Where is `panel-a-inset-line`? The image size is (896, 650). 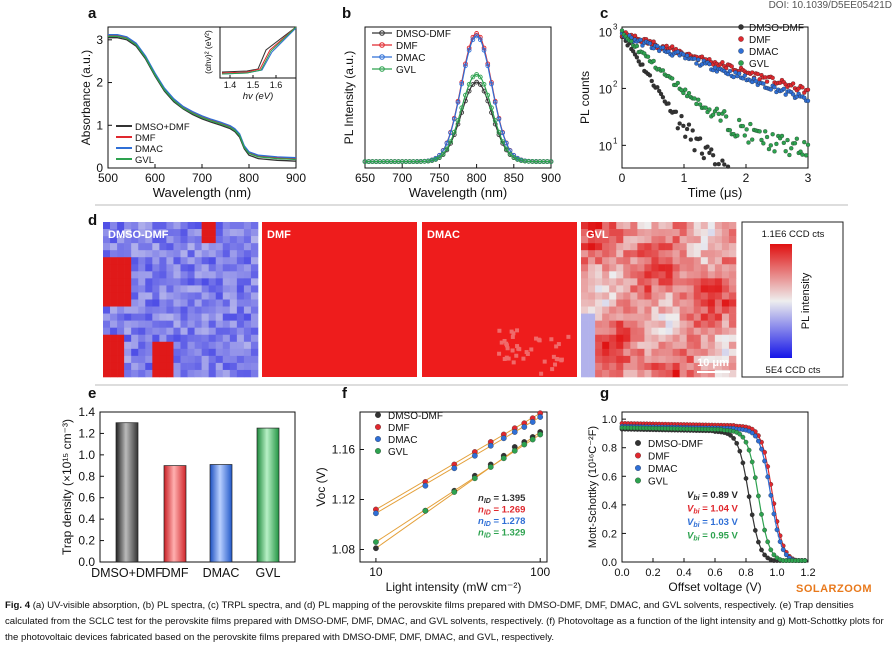
panel-a-inset-line is located at coordinates (259, 50).